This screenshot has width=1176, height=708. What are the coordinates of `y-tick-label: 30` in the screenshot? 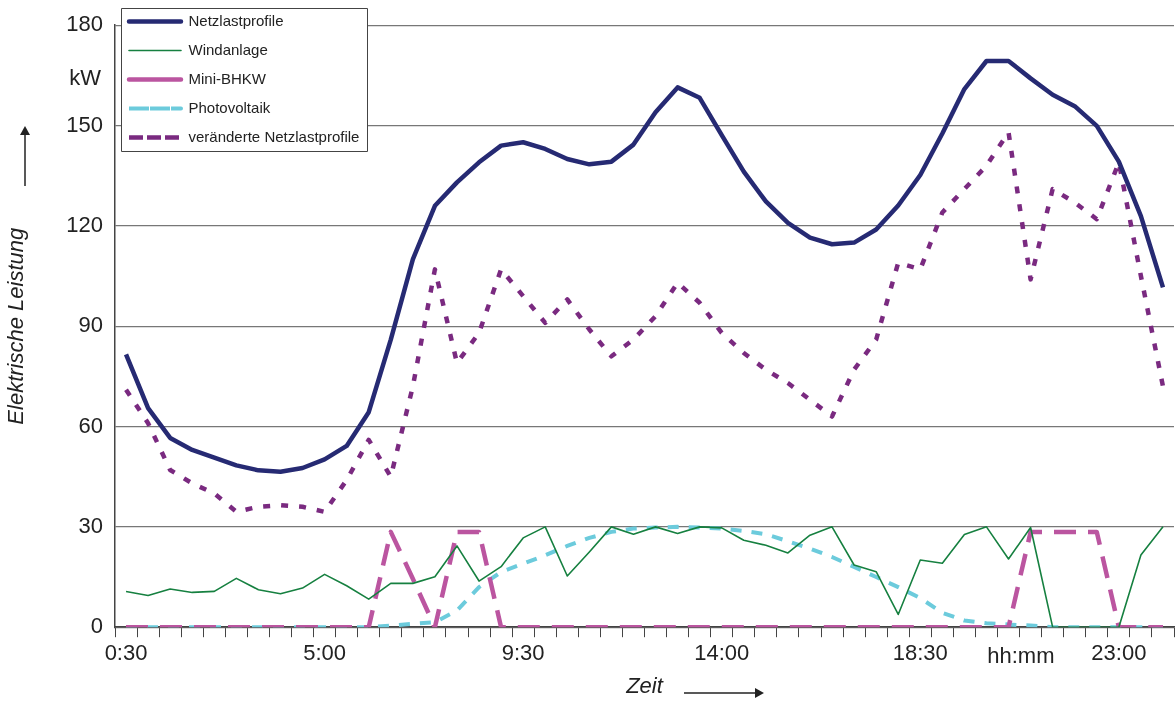 It's located at (90, 525).